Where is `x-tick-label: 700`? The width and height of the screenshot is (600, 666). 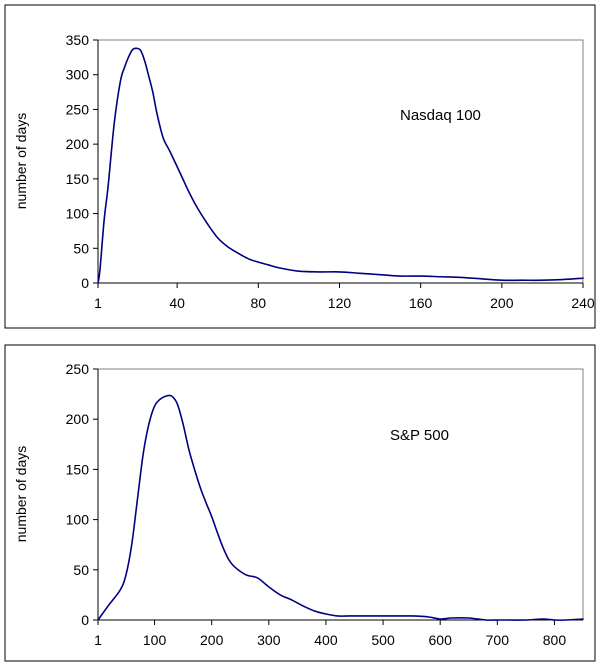 x-tick-label: 700 is located at coordinates (498, 640).